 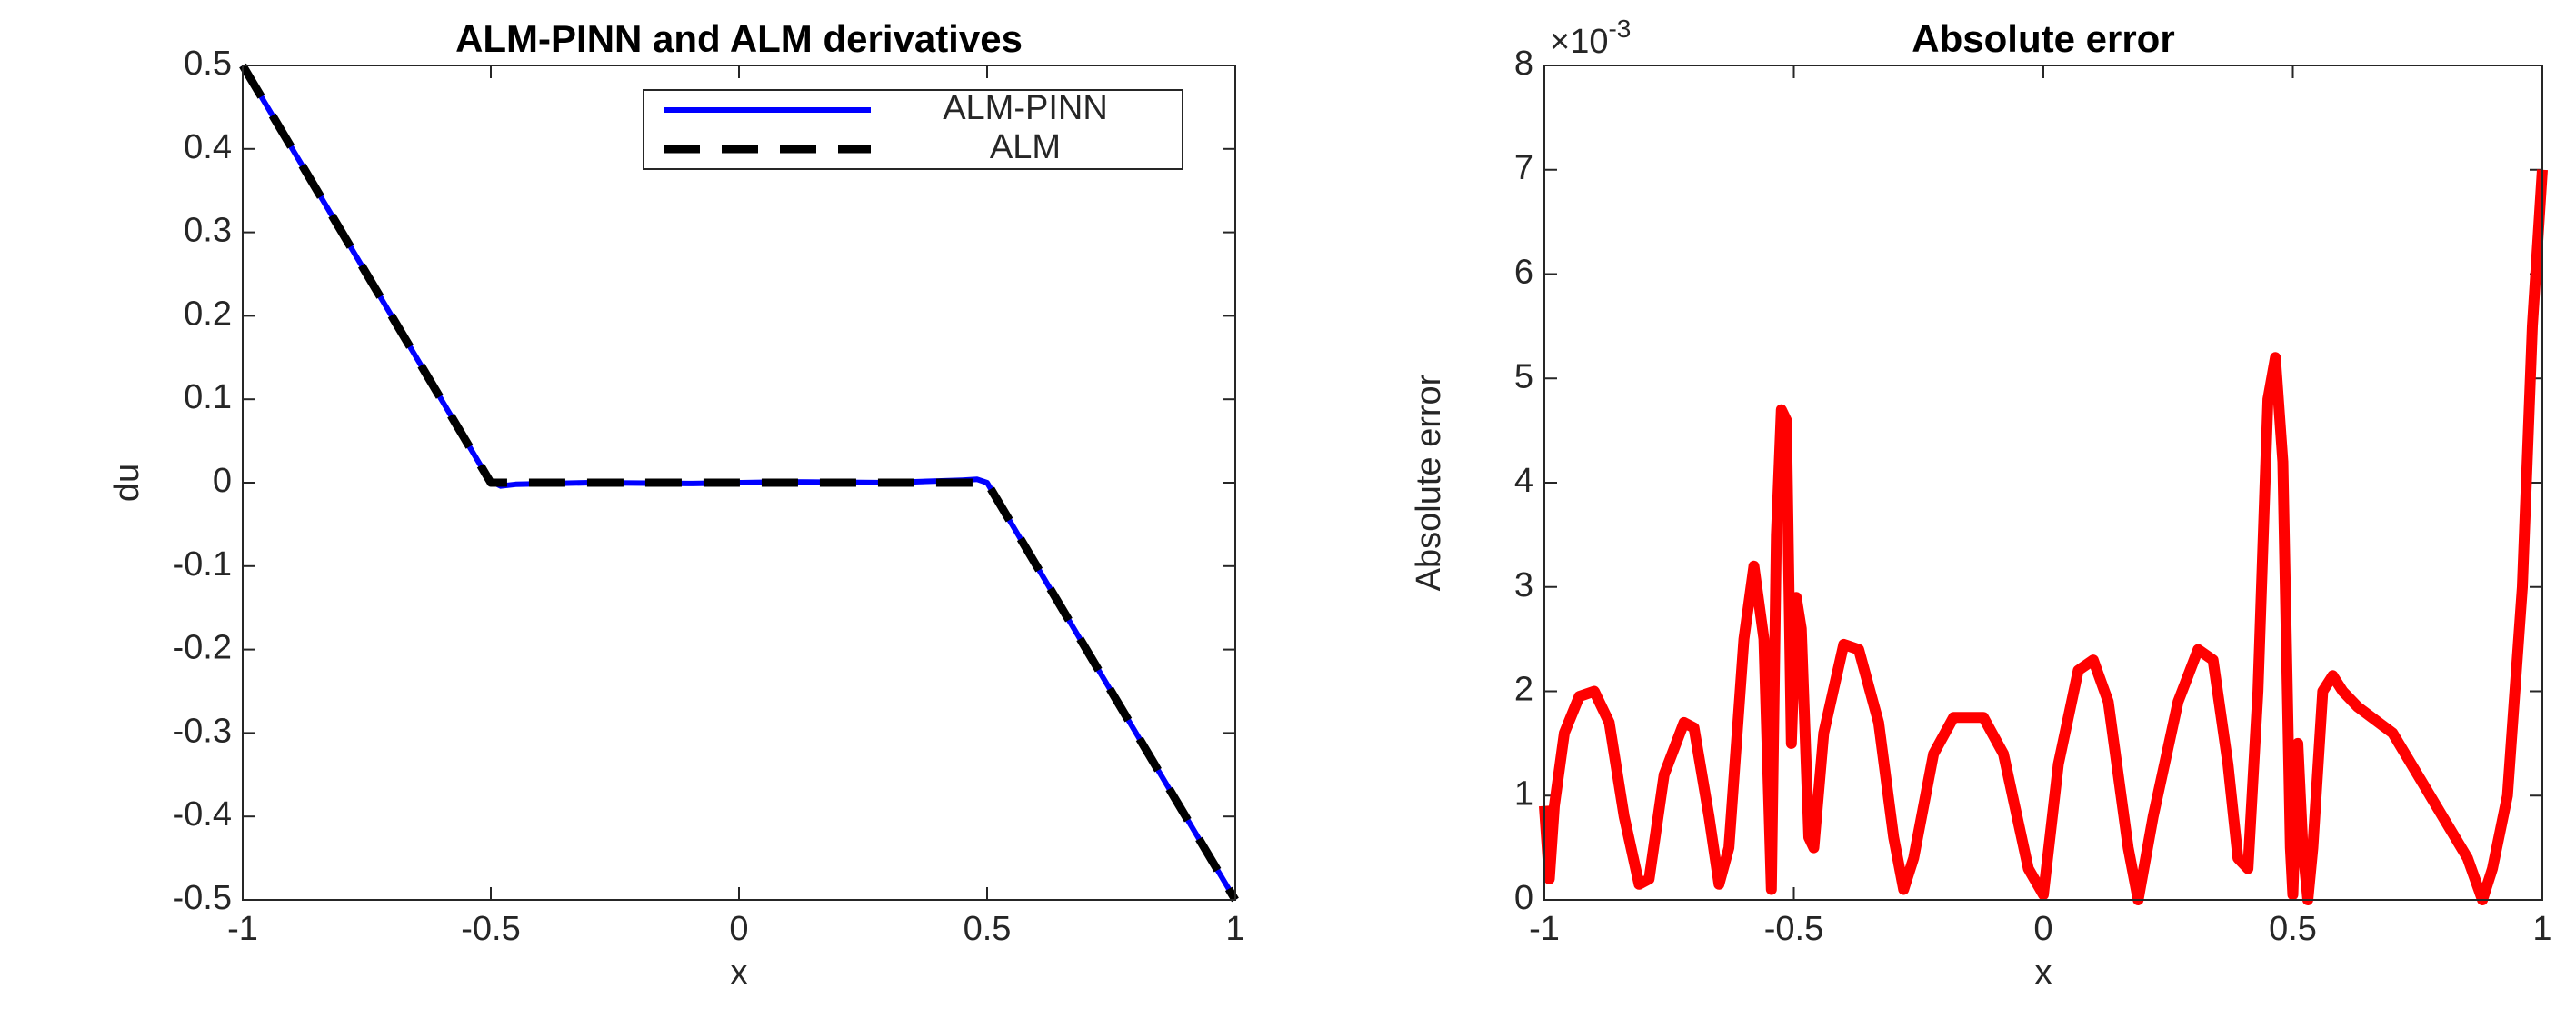 What do you see at coordinates (208, 314) in the screenshot?
I see `y-tick-label: 0.2` at bounding box center [208, 314].